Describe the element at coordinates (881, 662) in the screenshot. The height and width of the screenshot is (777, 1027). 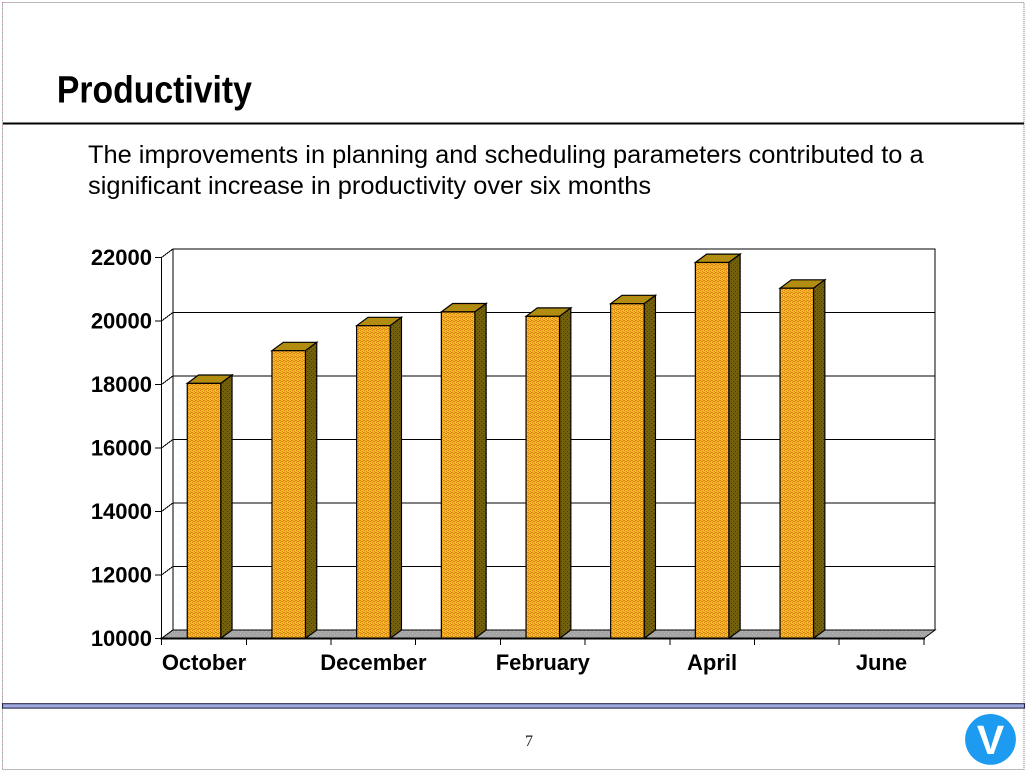
I see `svg-text: June` at that location.